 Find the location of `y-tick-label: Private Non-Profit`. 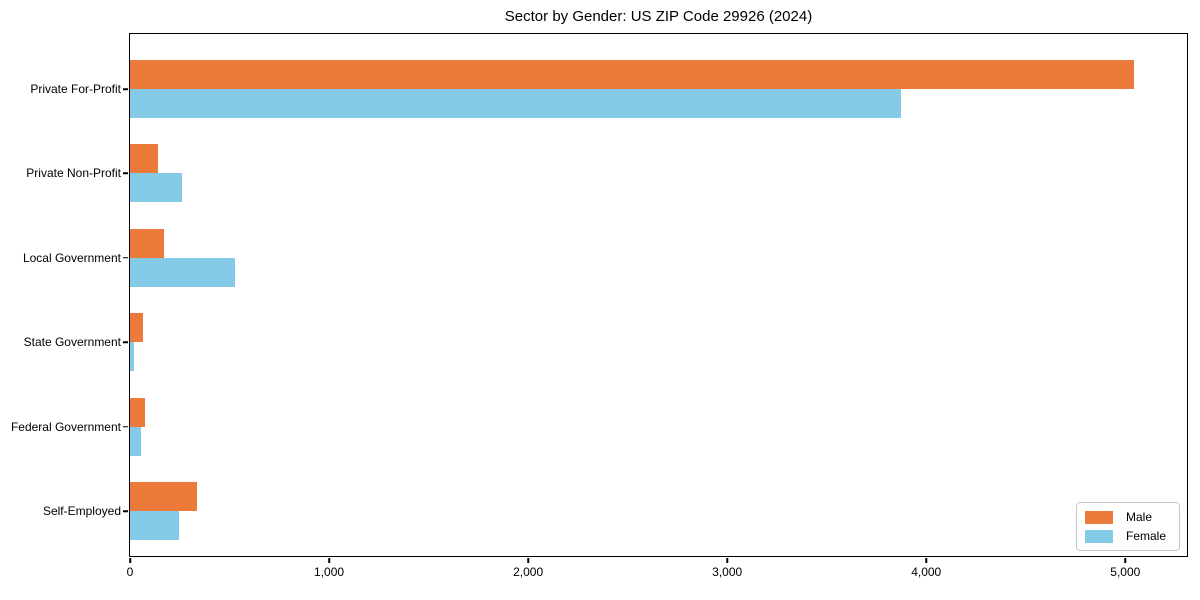

y-tick-label: Private Non-Profit is located at coordinates (73, 173).